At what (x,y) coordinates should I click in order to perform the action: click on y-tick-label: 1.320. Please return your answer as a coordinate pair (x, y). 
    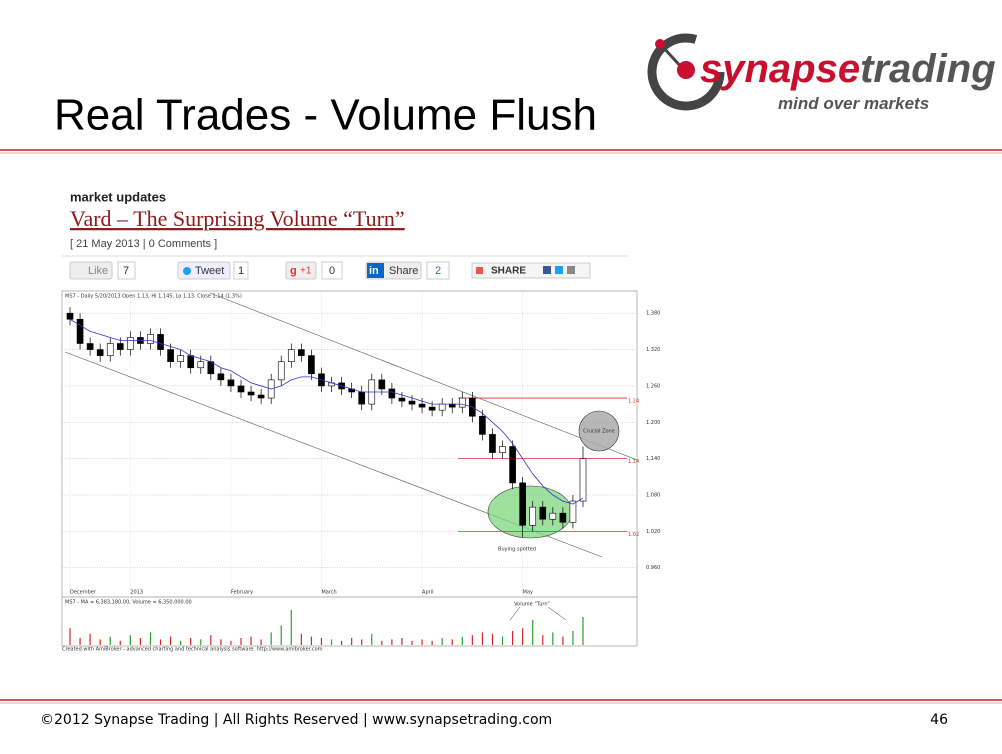
    Looking at the image, I should click on (653, 350).